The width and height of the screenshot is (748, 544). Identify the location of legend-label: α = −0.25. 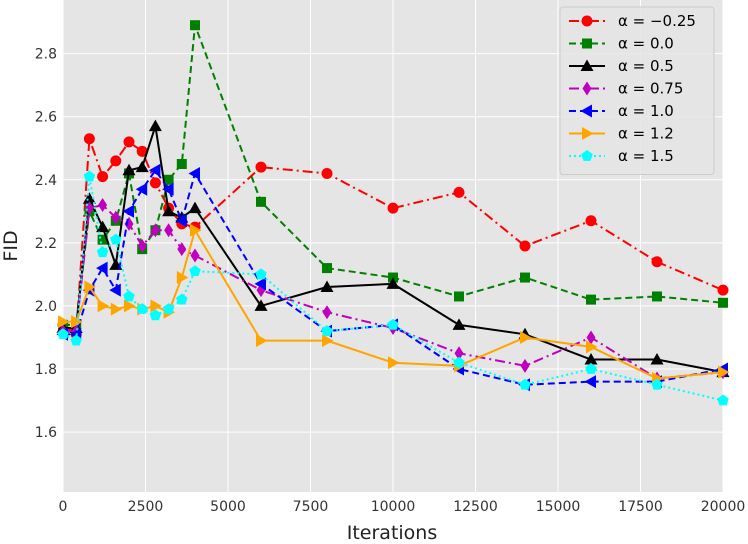
(657, 21).